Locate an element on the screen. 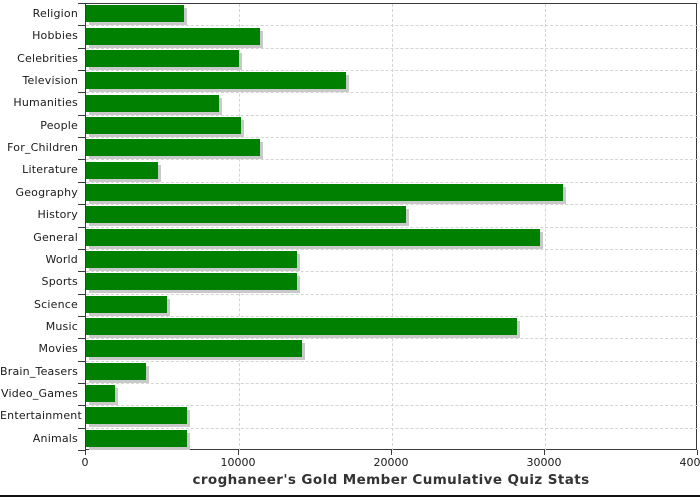 The height and width of the screenshot is (500, 700). bar-video_games is located at coordinates (100, 394).